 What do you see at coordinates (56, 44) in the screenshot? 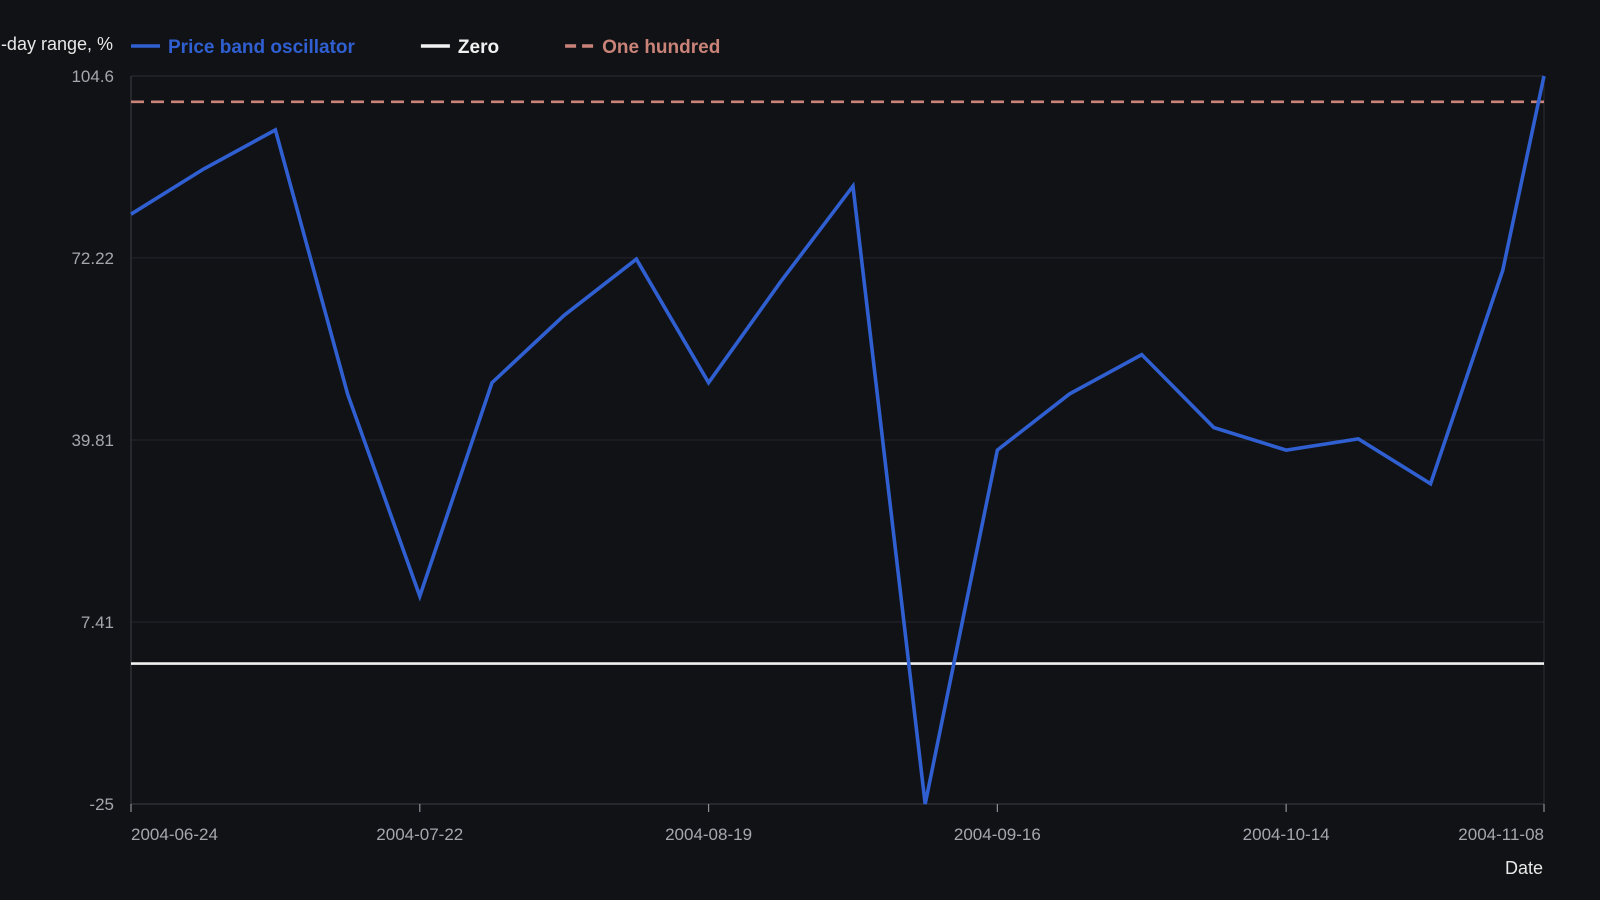
I see `y-axis-title: …-day range, %` at bounding box center [56, 44].